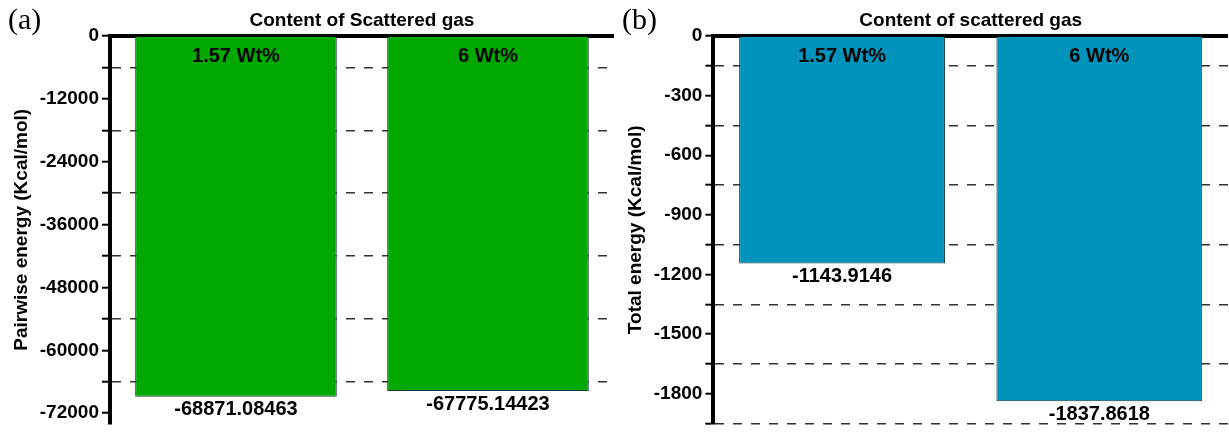 Image resolution: width=1229 pixels, height=438 pixels. I want to click on y-tick-label: -1500, so click(678, 333).